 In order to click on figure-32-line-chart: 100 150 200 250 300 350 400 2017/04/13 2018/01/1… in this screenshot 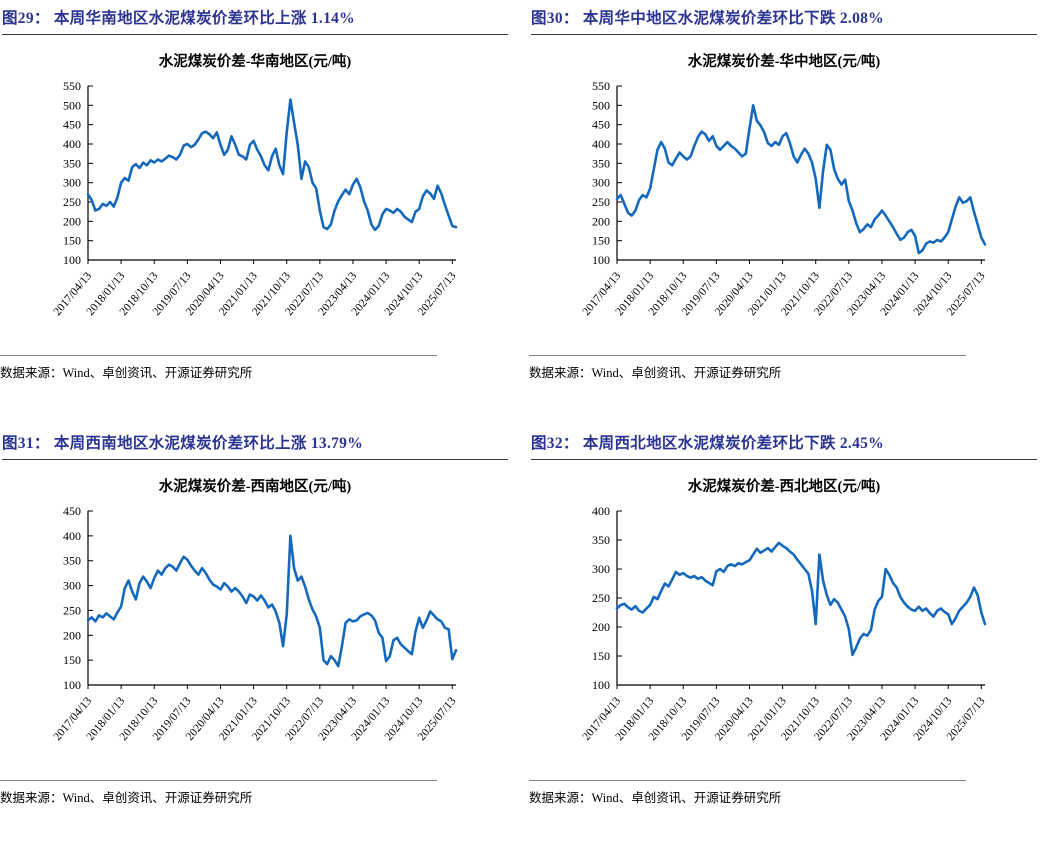, I will do `click(768, 636)`.